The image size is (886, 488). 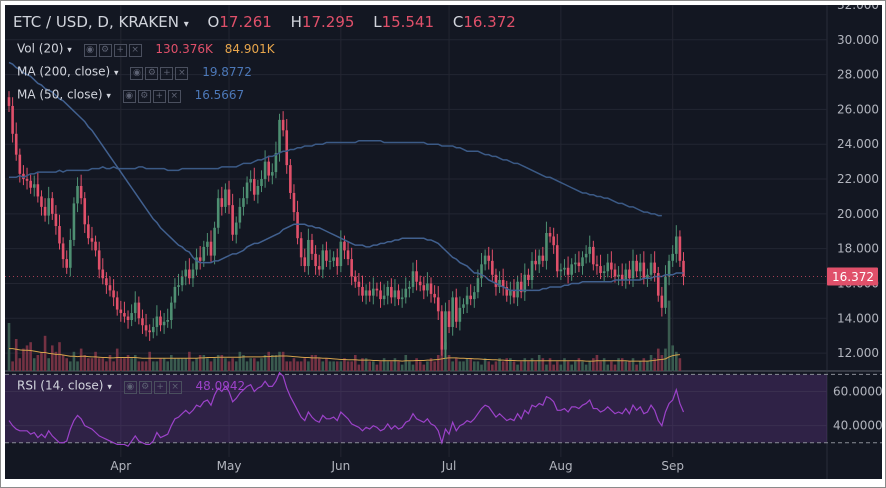 What do you see at coordinates (64, 71) in the screenshot?
I see `legend-ma200-label: MA (200, close)` at bounding box center [64, 71].